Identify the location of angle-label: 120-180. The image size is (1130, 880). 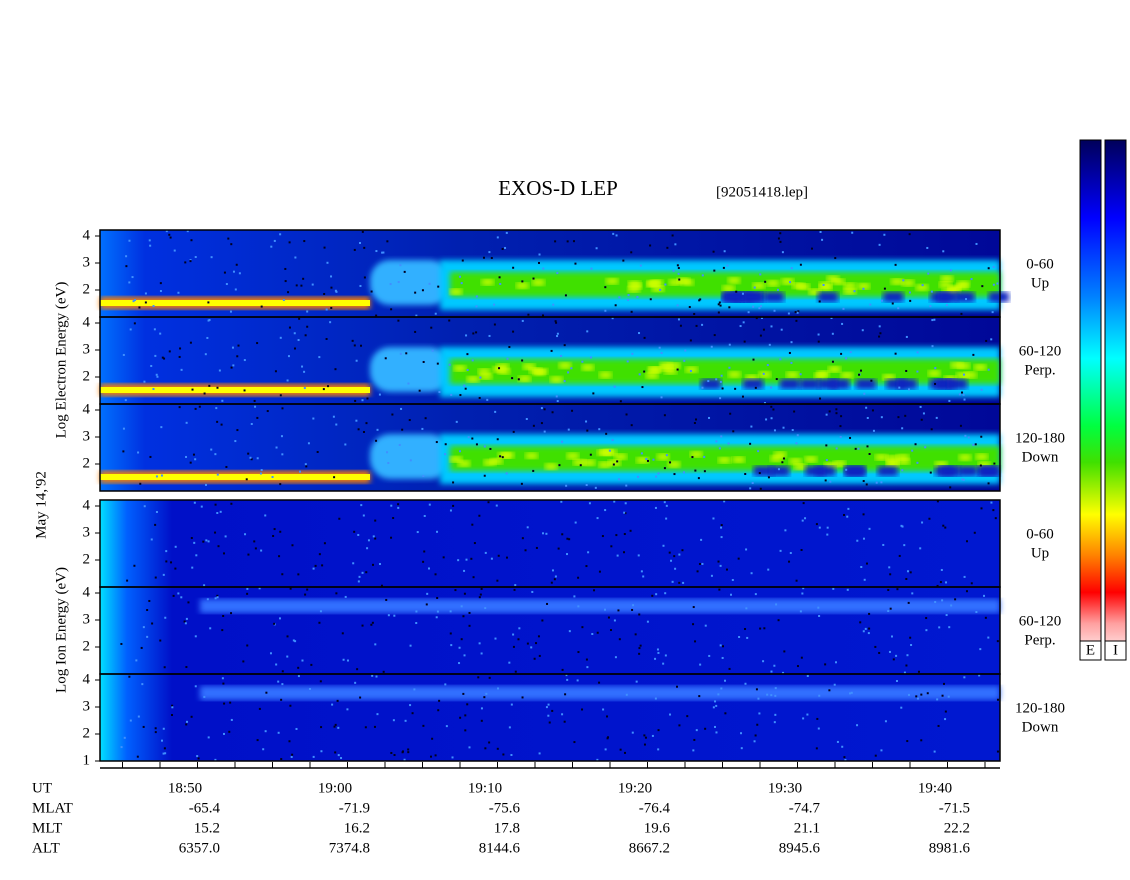
(1040, 708).